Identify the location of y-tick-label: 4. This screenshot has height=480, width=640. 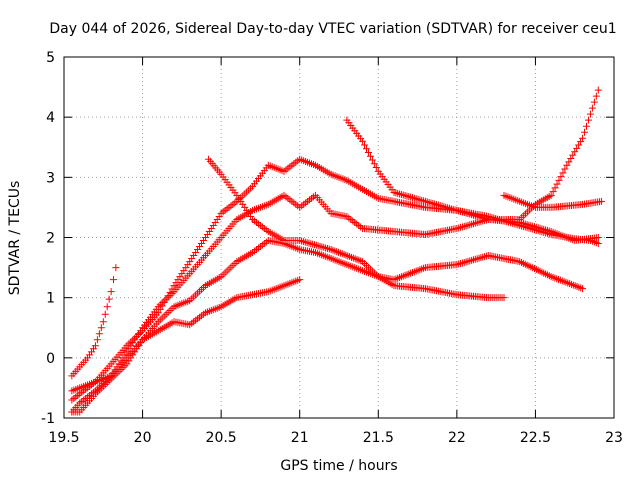
(50, 118).